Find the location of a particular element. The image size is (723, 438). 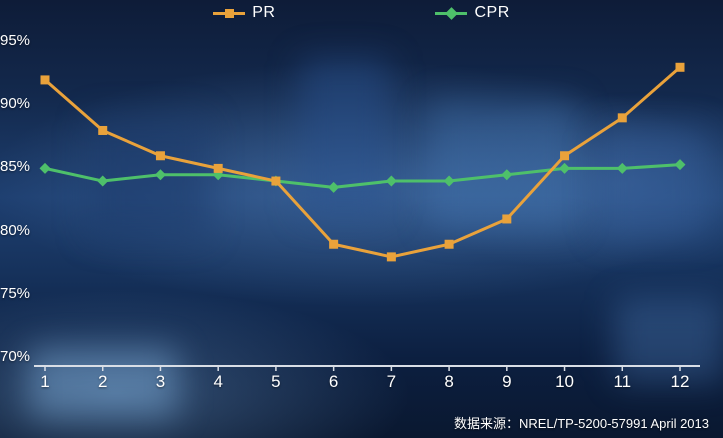

x-axis-label: 11 is located at coordinates (622, 381).